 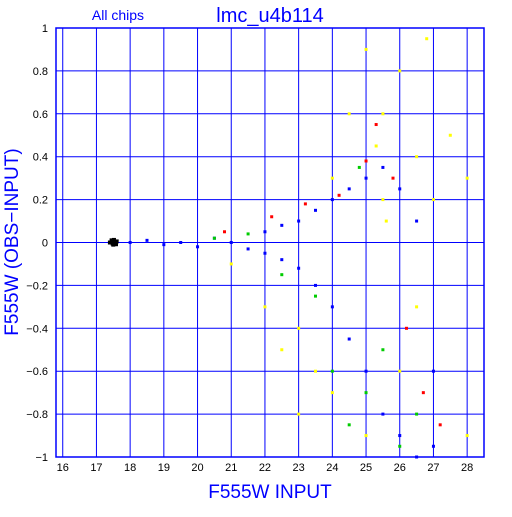 I want to click on x-tick-label: 28, so click(x=467, y=468).